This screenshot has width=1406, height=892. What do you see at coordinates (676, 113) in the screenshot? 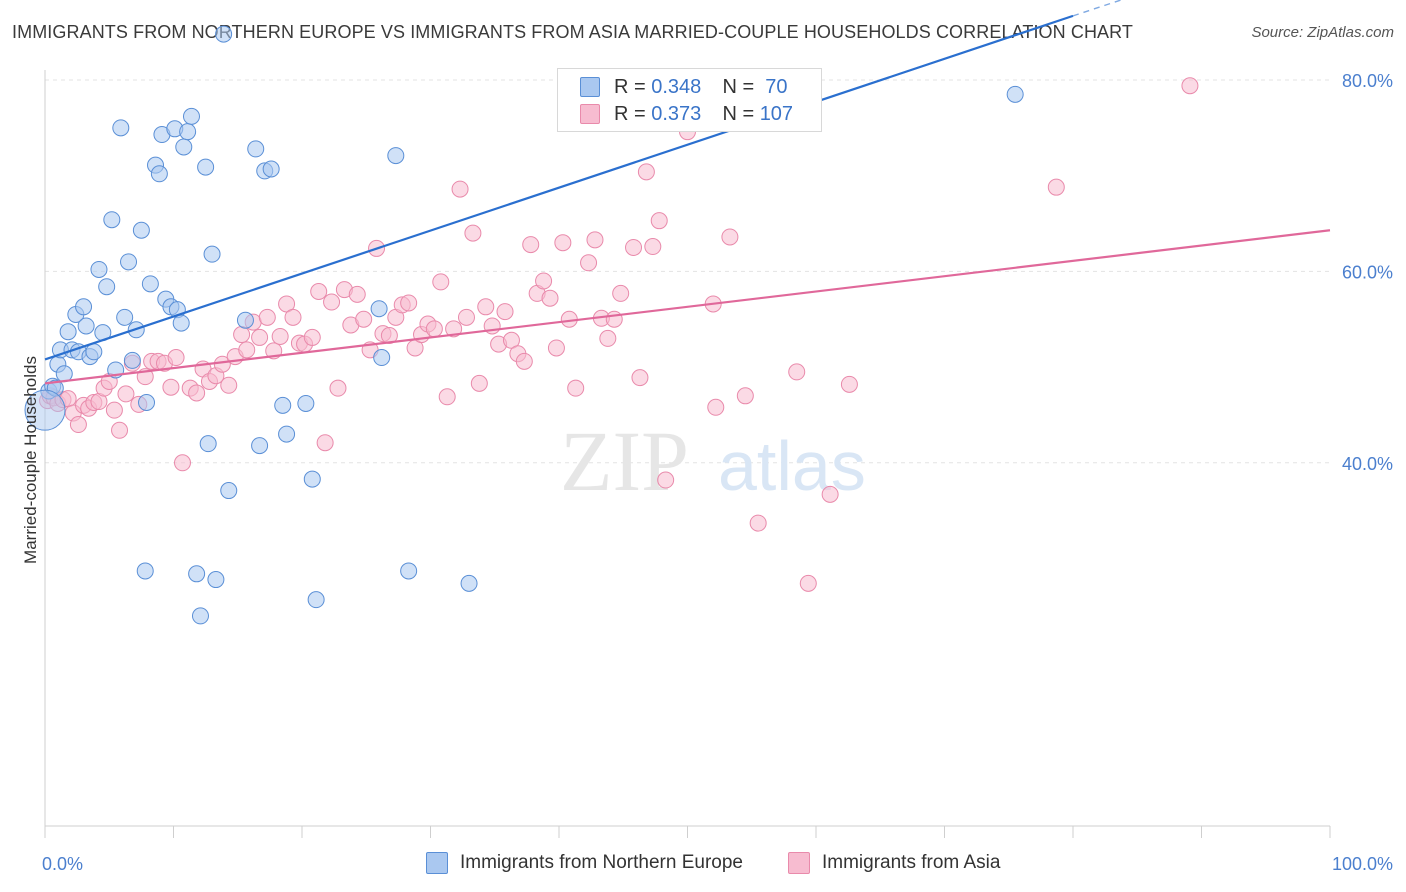
I see `legend-r-value: 0.373` at bounding box center [676, 113].